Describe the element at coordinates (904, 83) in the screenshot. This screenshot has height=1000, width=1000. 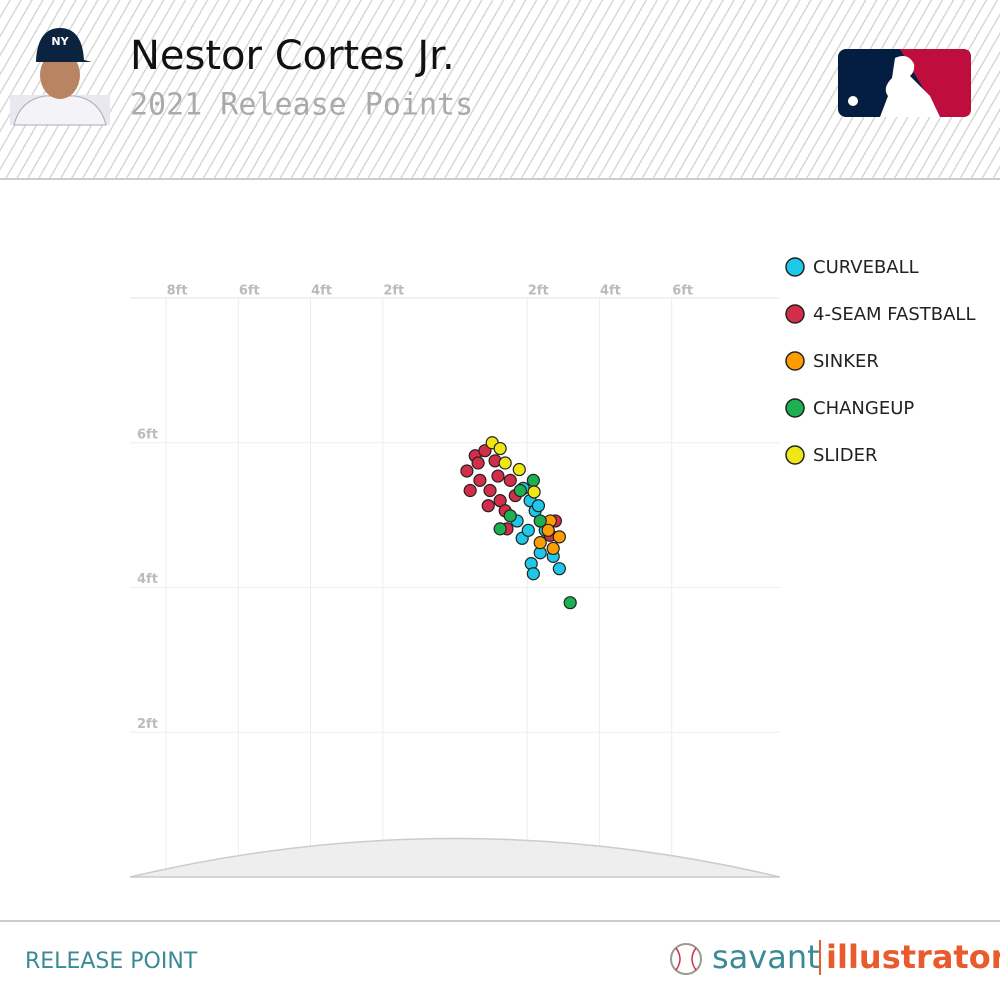
I see `mlb-logo` at that location.